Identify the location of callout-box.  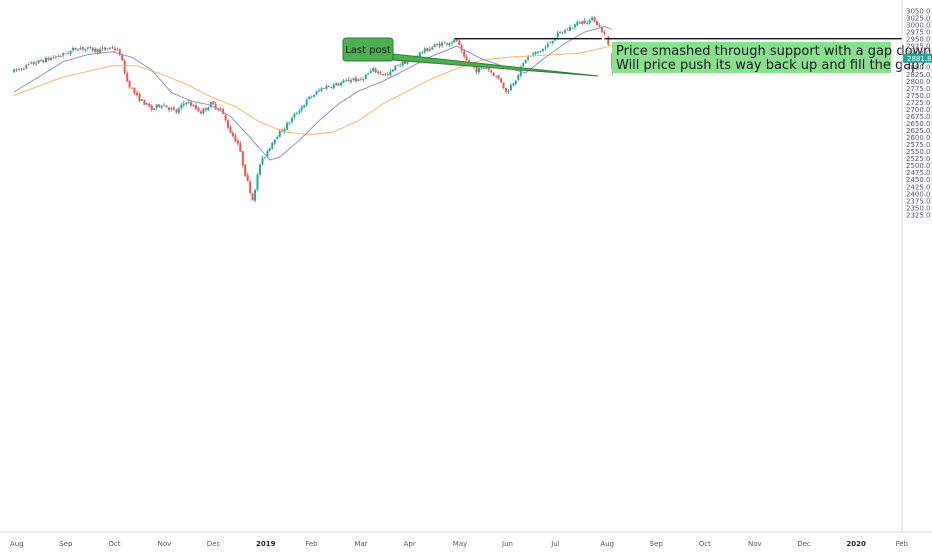
(368, 49).